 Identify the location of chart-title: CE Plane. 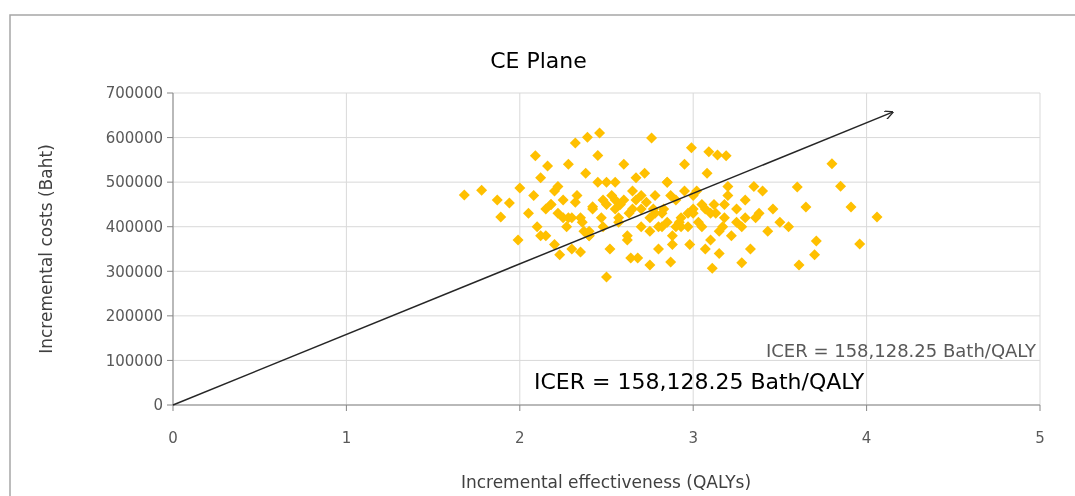
(538, 60).